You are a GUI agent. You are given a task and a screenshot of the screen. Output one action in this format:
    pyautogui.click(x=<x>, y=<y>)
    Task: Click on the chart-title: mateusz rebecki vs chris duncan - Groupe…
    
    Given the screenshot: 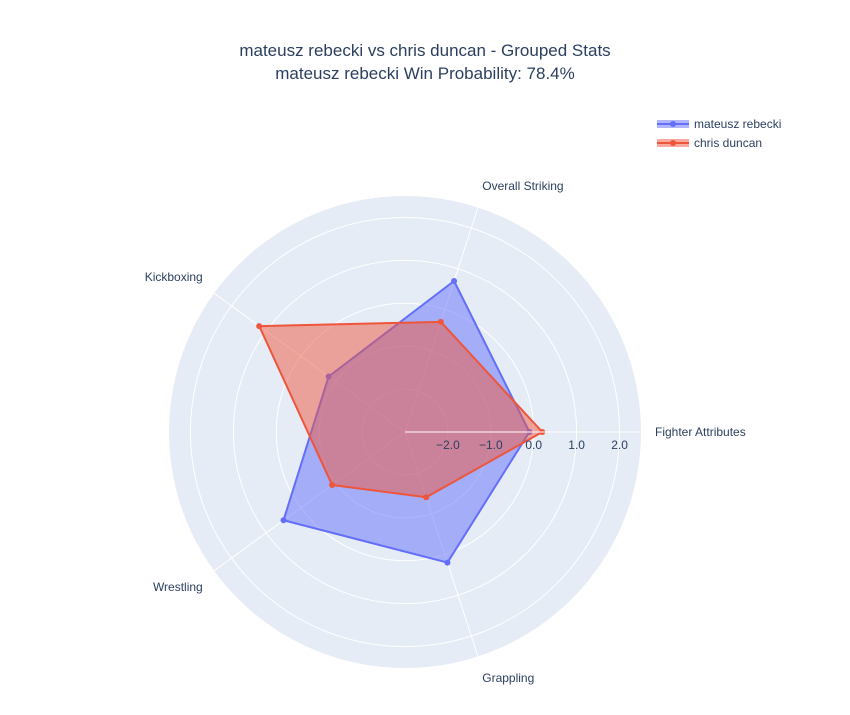 What is the action you would take?
    pyautogui.click(x=425, y=50)
    